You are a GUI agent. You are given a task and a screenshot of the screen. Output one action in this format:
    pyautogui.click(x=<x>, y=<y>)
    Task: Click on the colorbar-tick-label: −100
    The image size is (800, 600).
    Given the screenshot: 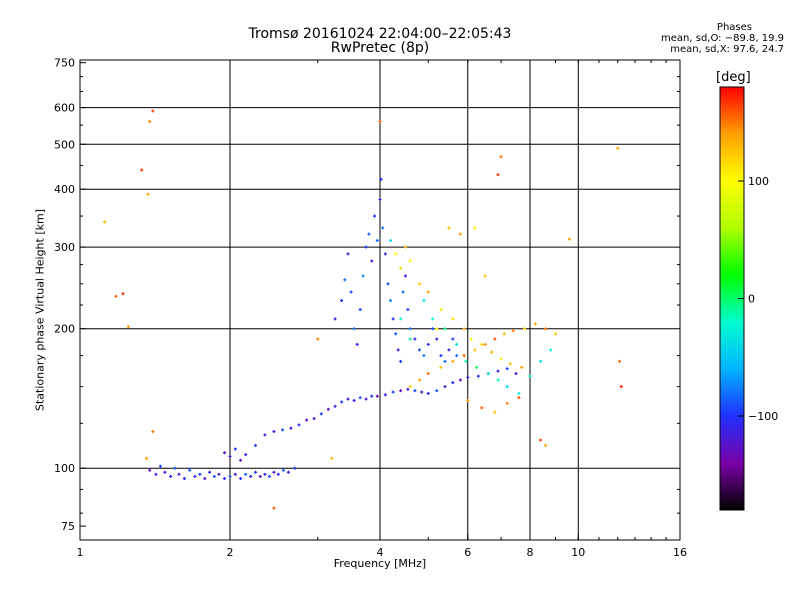 What is the action you would take?
    pyautogui.click(x=763, y=416)
    